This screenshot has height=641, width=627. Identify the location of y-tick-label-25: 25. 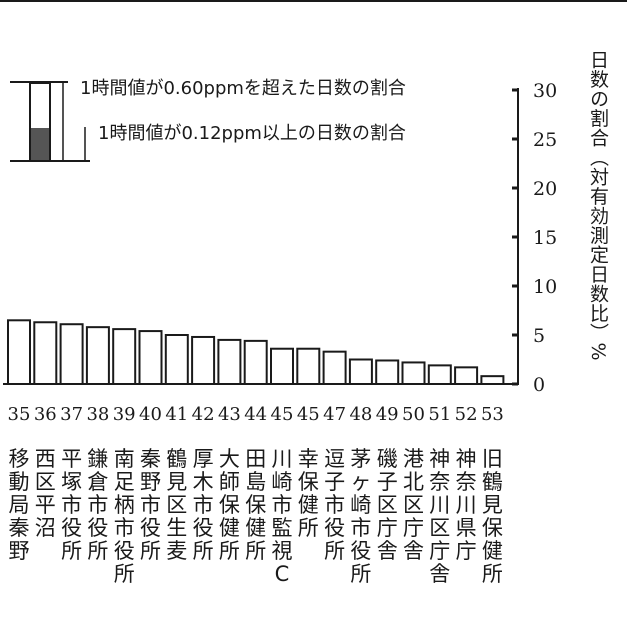
(545, 140).